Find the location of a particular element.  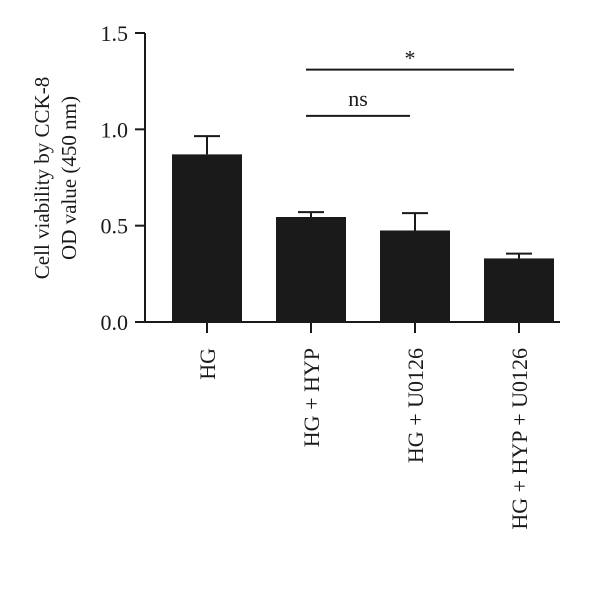

category-label-2: HG + U0126 is located at coordinates (415, 405).